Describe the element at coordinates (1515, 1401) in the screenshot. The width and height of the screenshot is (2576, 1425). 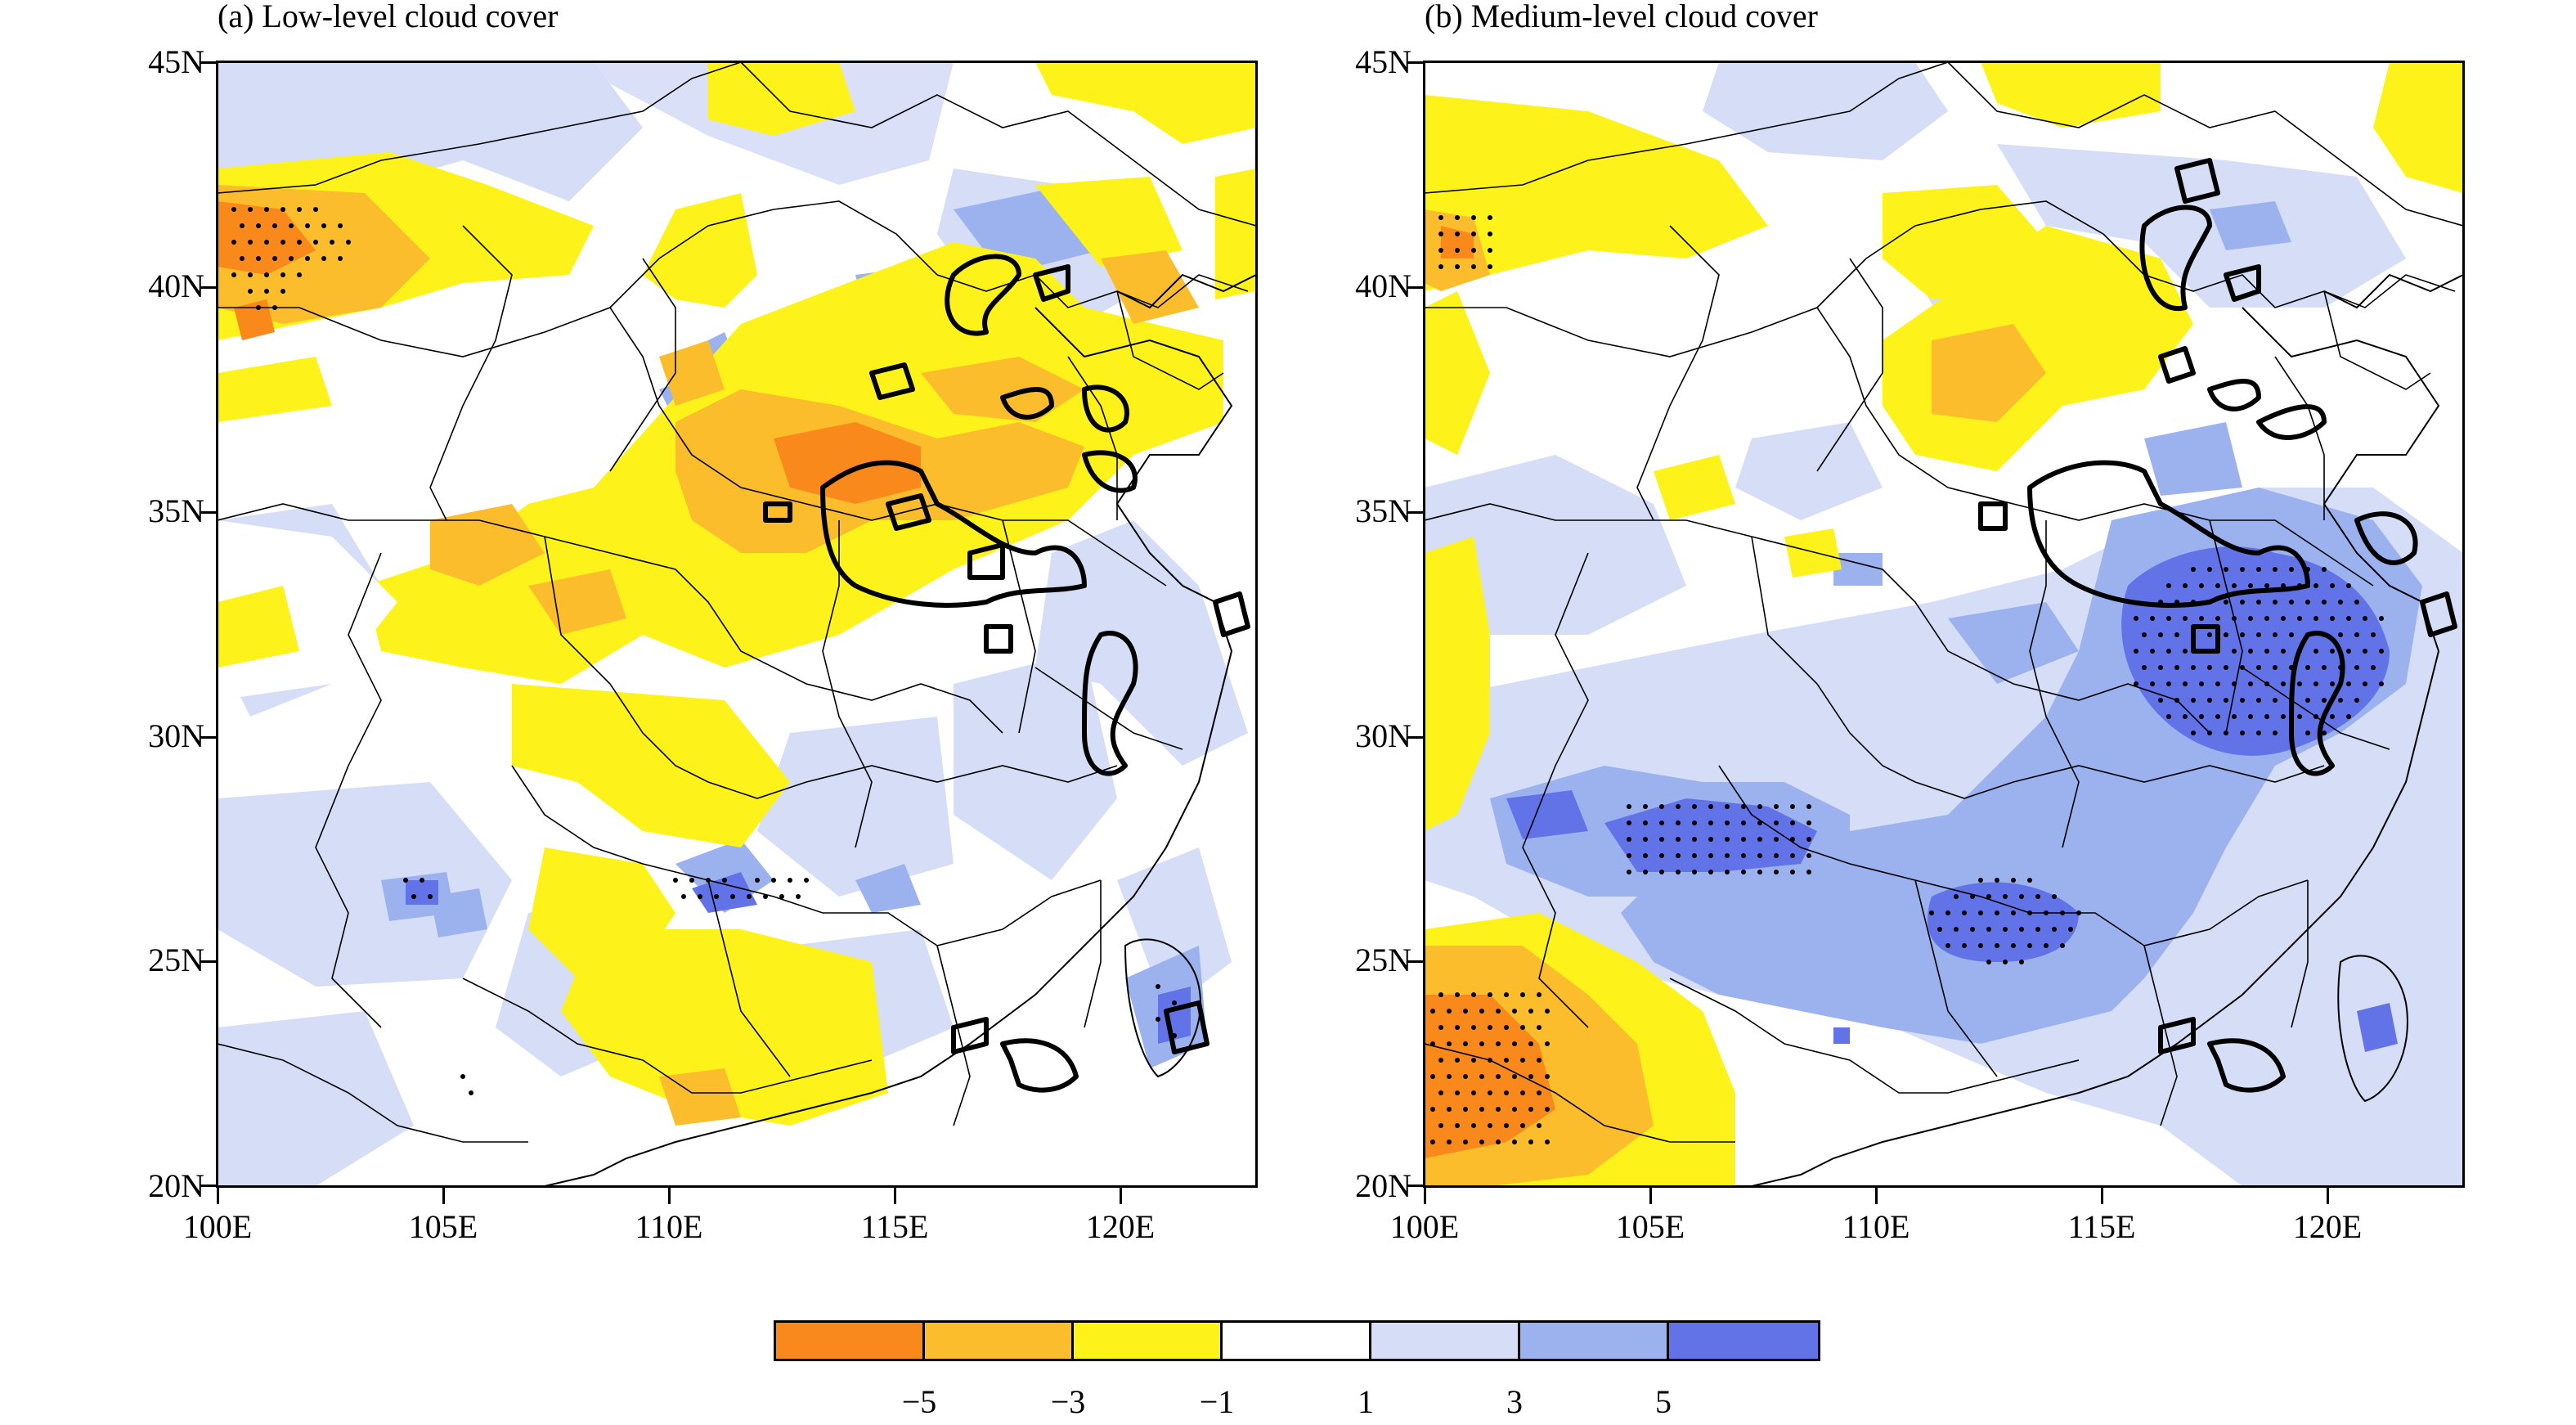
I see `colorbar-label-3: 3` at that location.